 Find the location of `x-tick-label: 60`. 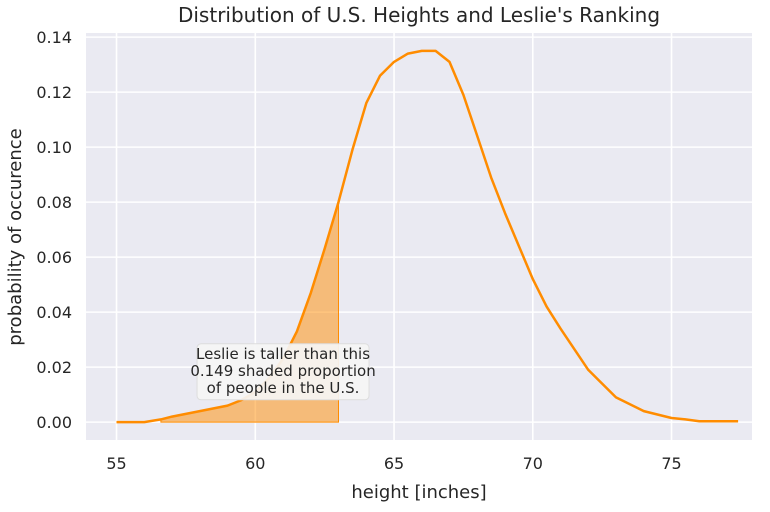

x-tick-label: 60 is located at coordinates (255, 463).